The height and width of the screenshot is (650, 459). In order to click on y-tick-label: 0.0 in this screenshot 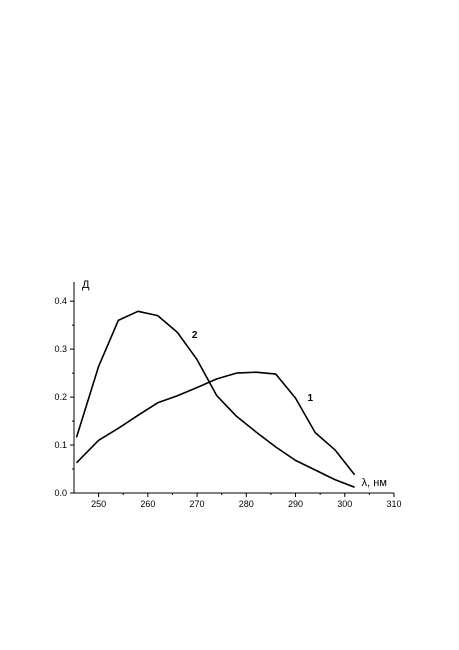, I will do `click(60, 493)`.